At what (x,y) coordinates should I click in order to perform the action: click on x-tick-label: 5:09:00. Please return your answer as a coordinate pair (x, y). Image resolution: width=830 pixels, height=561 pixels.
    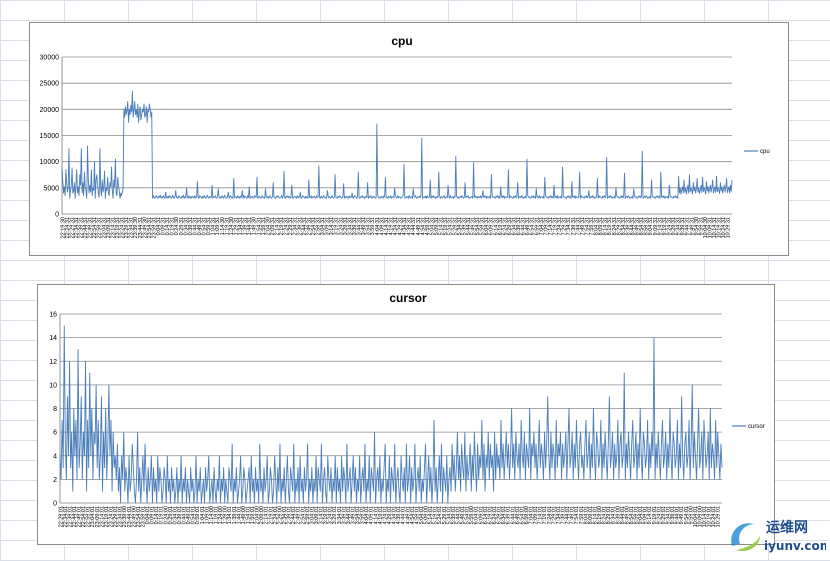
    Looking at the image, I should click on (427, 515).